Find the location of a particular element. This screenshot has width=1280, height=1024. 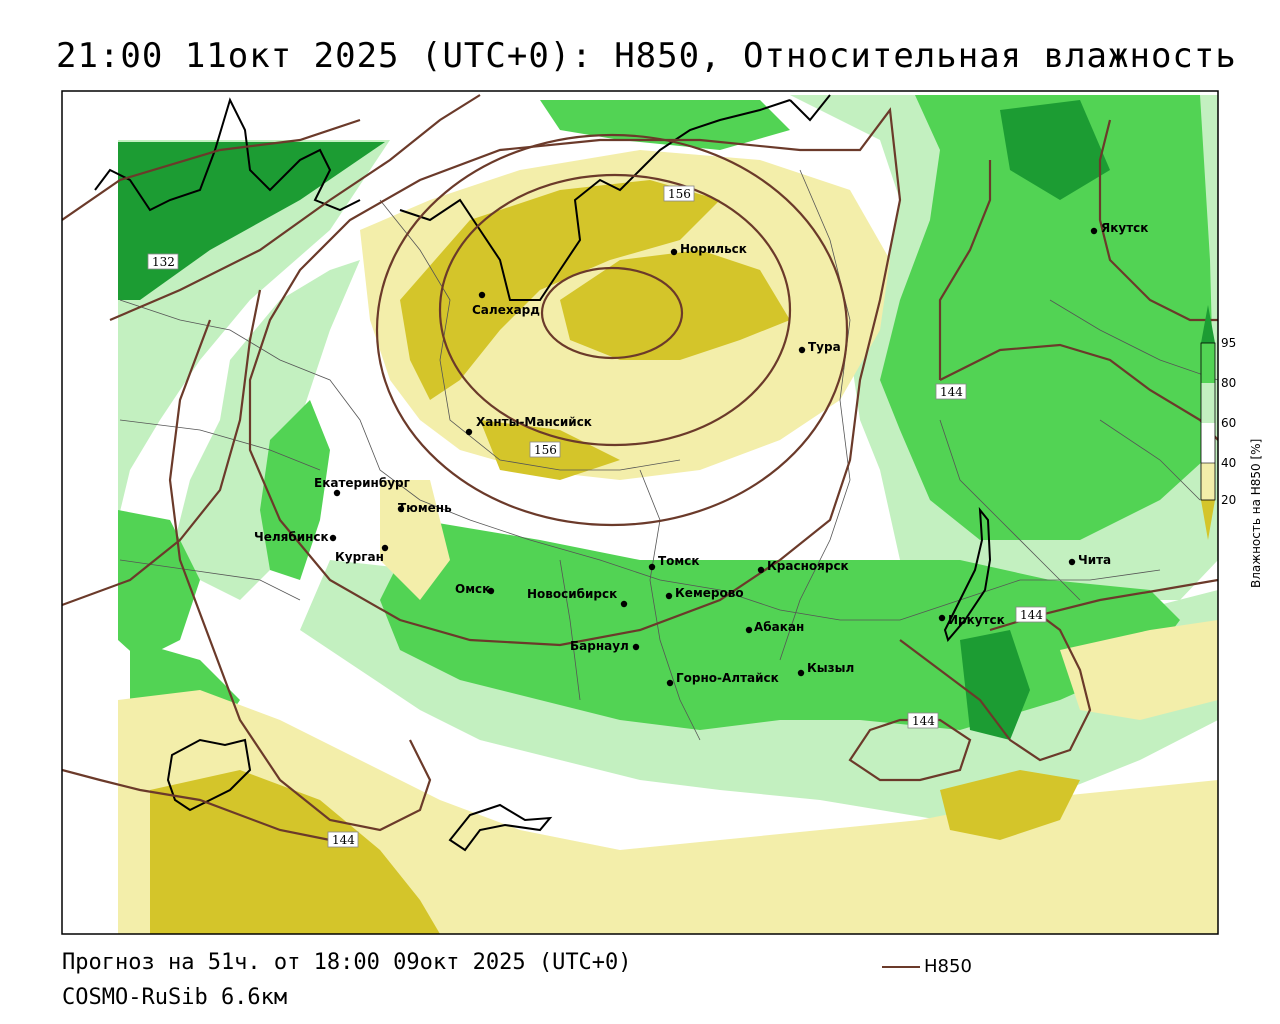

city-label: Кызыл is located at coordinates (830, 668).